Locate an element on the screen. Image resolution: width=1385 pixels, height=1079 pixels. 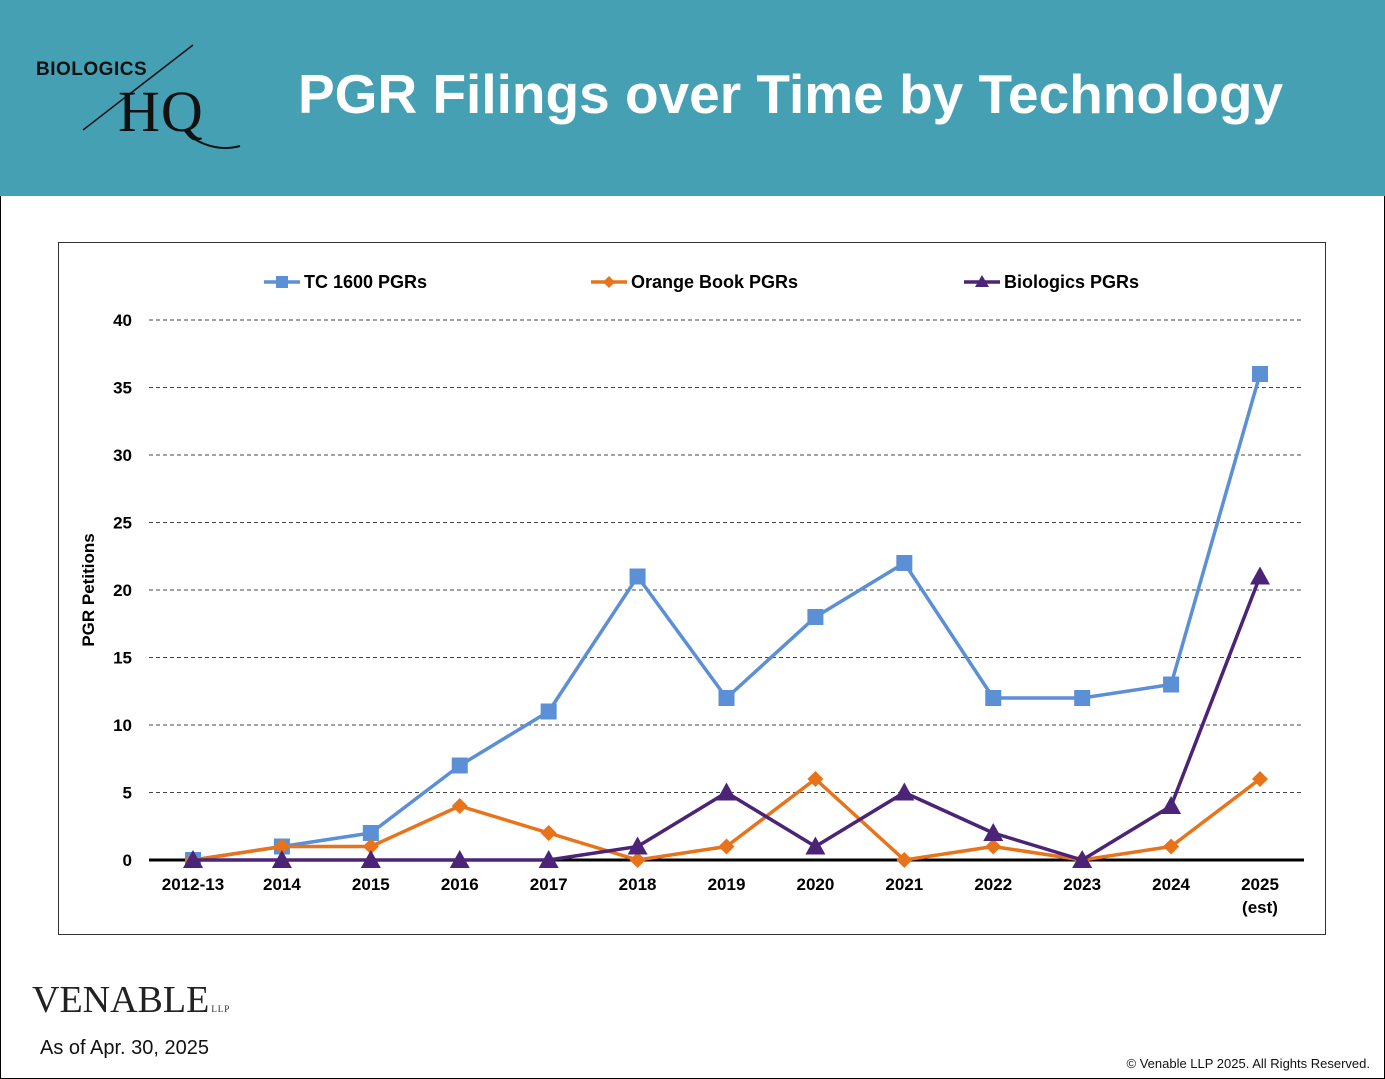
logo-hq-text: HQ is located at coordinates (161, 111).